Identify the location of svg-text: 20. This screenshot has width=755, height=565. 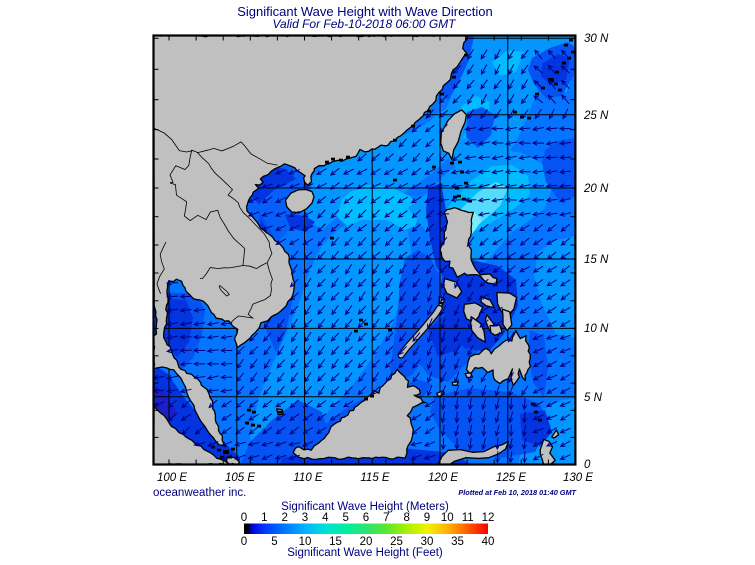
(366, 542).